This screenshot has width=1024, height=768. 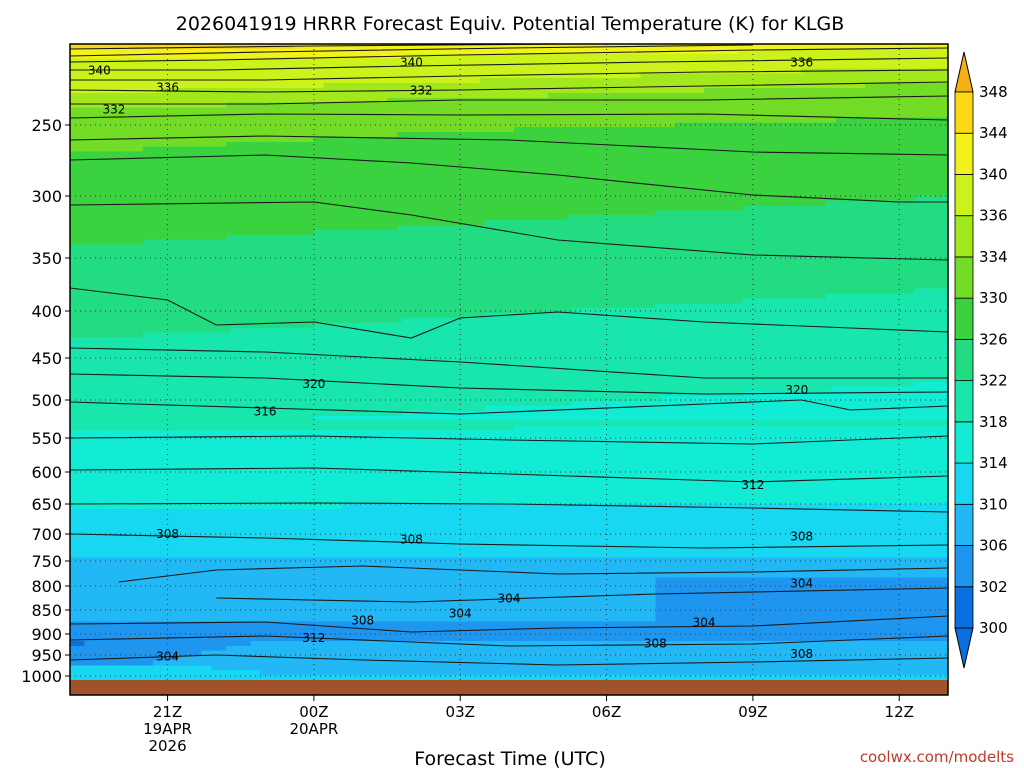 What do you see at coordinates (993, 504) in the screenshot?
I see `colorbar-tick-label: 310` at bounding box center [993, 504].